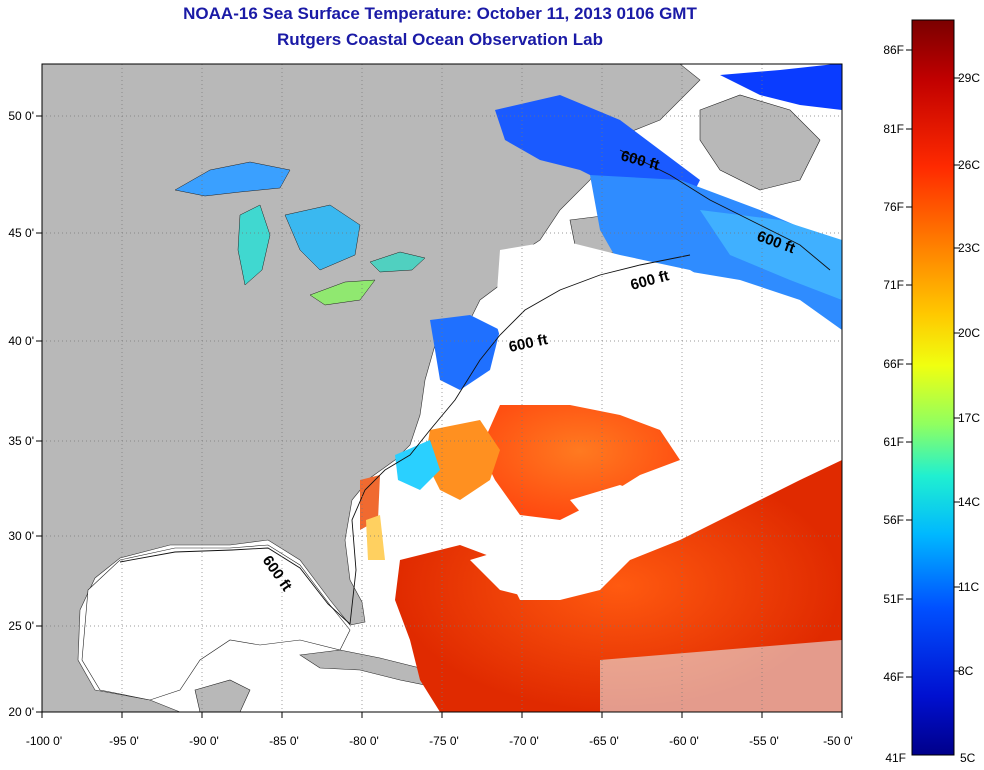  What do you see at coordinates (124, 741) in the screenshot?
I see `lon-tick-label: -95 0'` at bounding box center [124, 741].